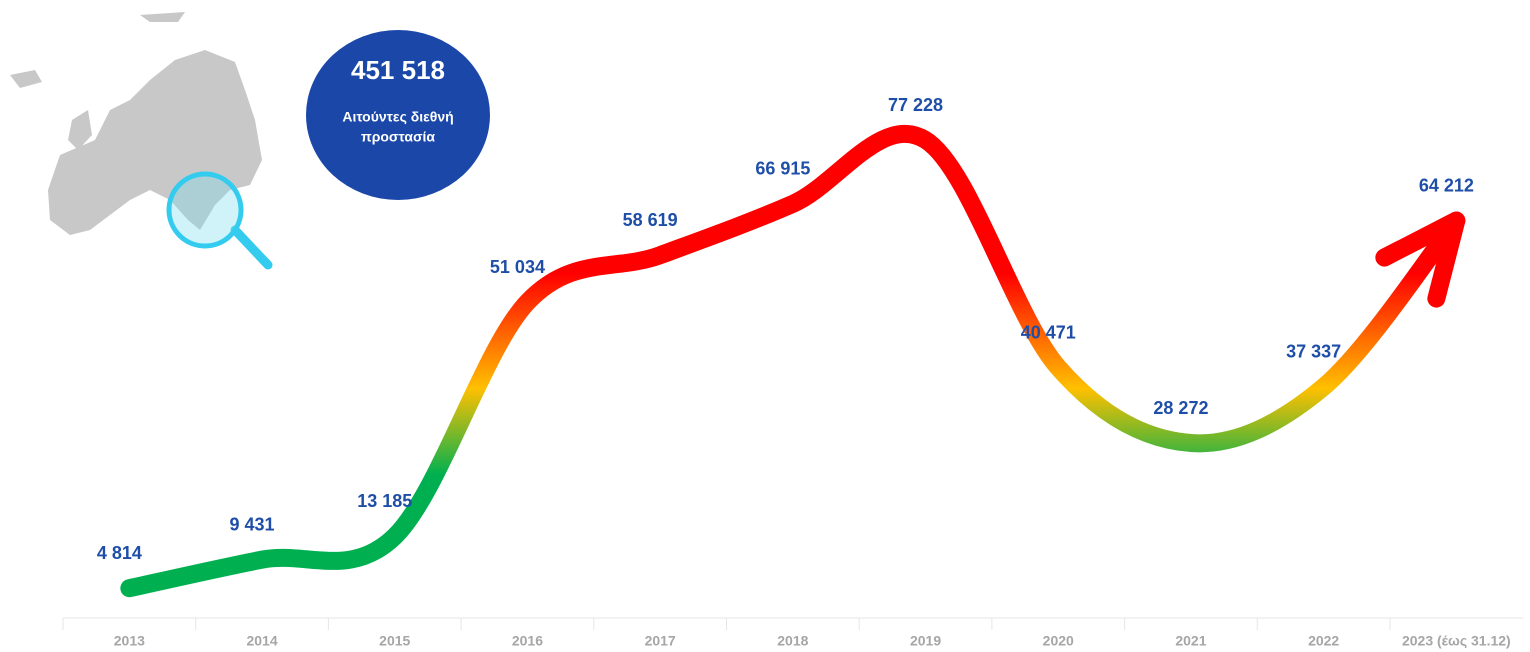 The height and width of the screenshot is (652, 1530). What do you see at coordinates (398, 70) in the screenshot?
I see `summary-value: 451 518` at bounding box center [398, 70].